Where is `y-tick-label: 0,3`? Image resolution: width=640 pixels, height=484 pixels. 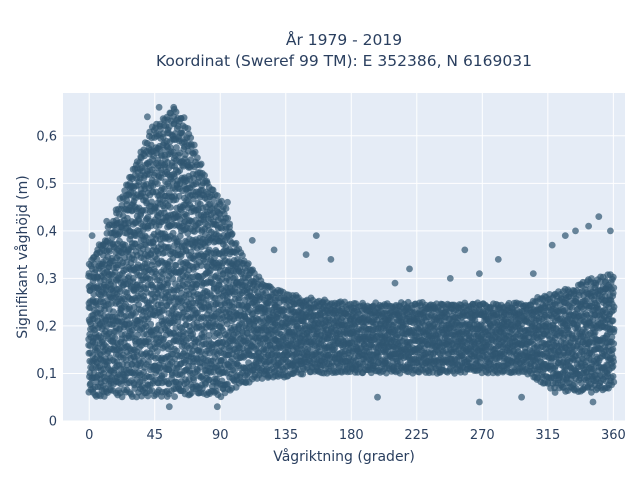 y-tick-label: 0,3 is located at coordinates (46, 279).